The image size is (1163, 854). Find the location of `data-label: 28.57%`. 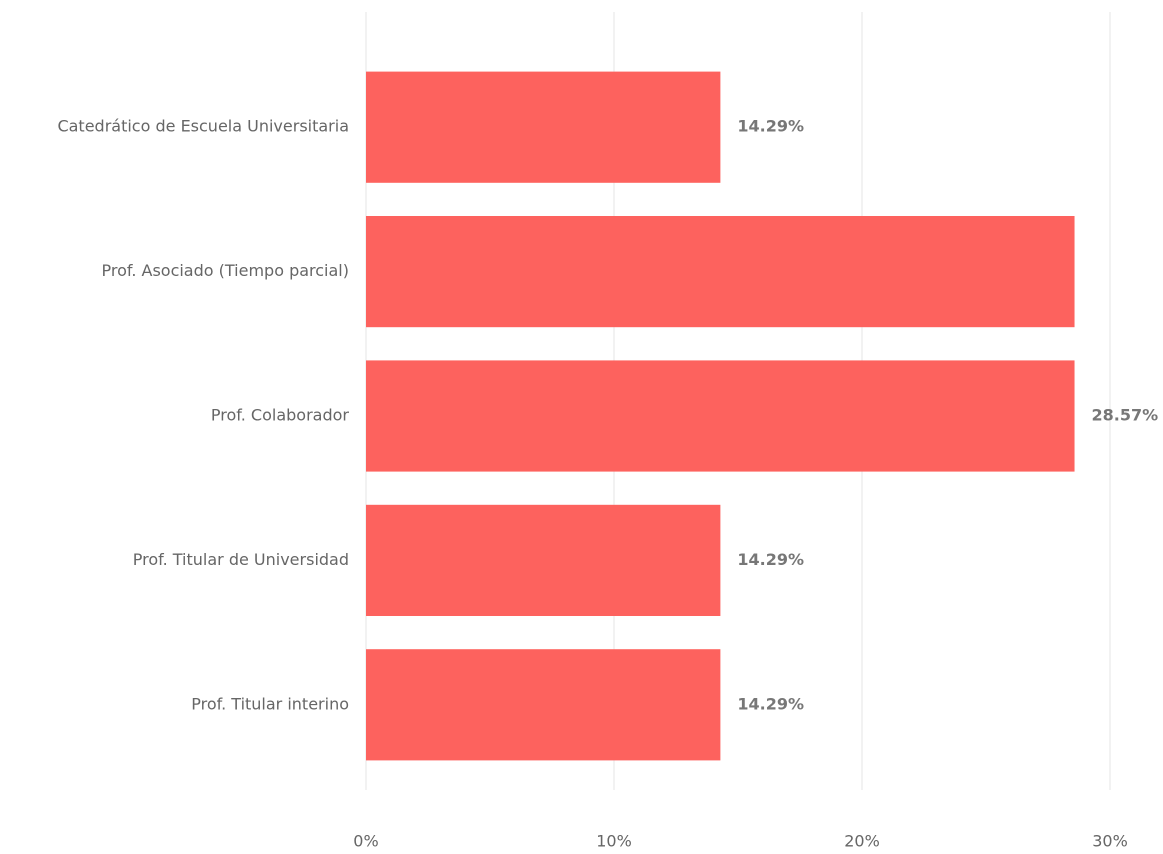

data-label: 28.57% is located at coordinates (1125, 415).